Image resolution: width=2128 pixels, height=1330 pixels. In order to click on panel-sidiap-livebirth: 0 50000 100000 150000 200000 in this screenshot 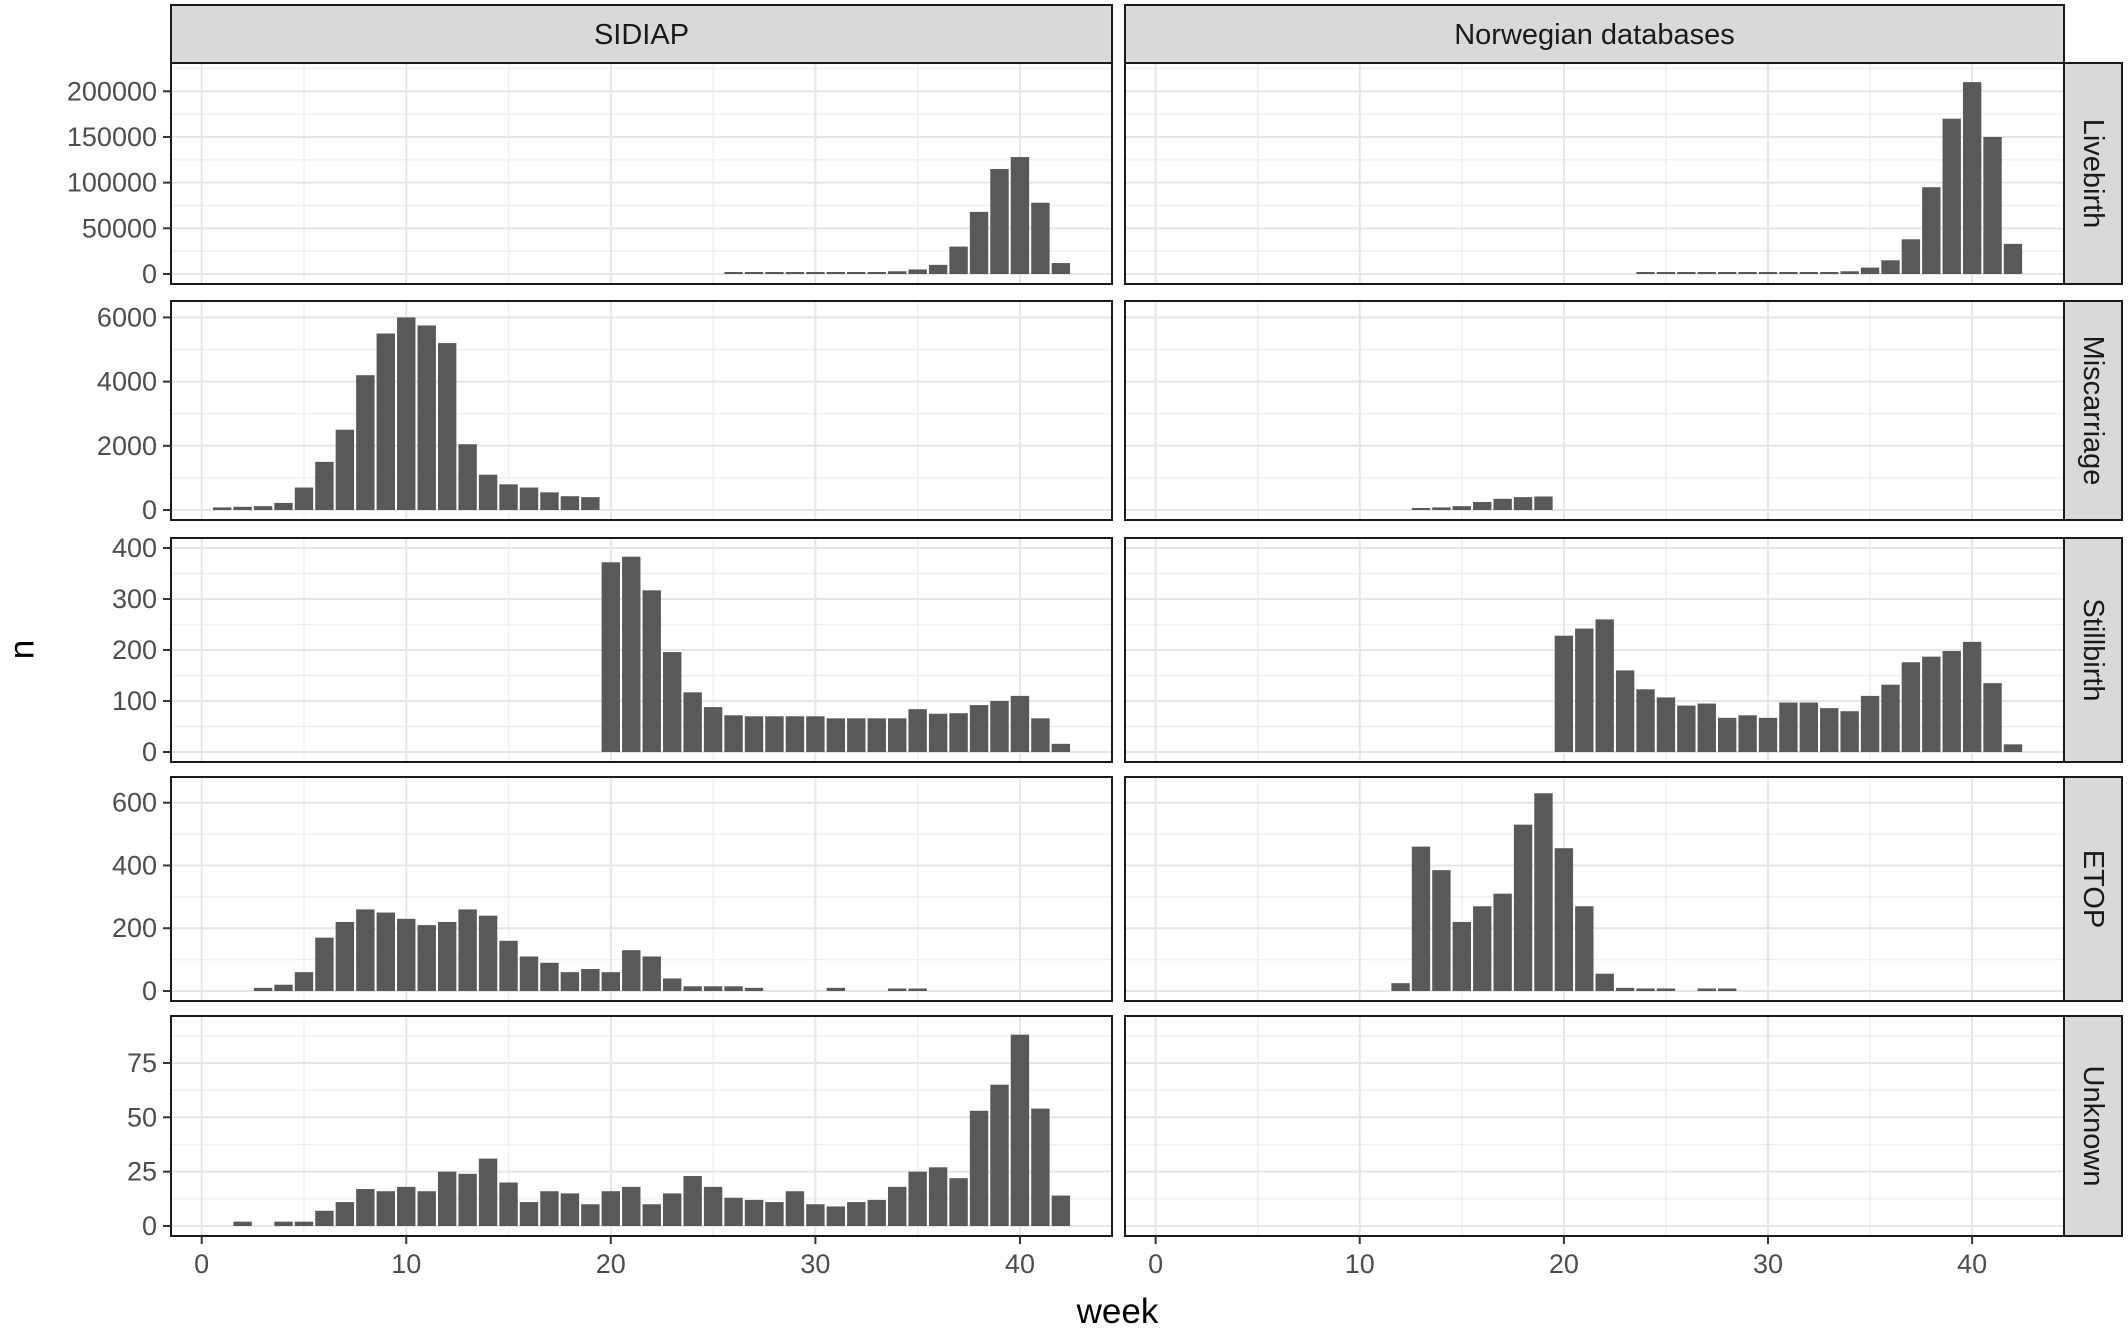, I will do `click(590, 175)`.